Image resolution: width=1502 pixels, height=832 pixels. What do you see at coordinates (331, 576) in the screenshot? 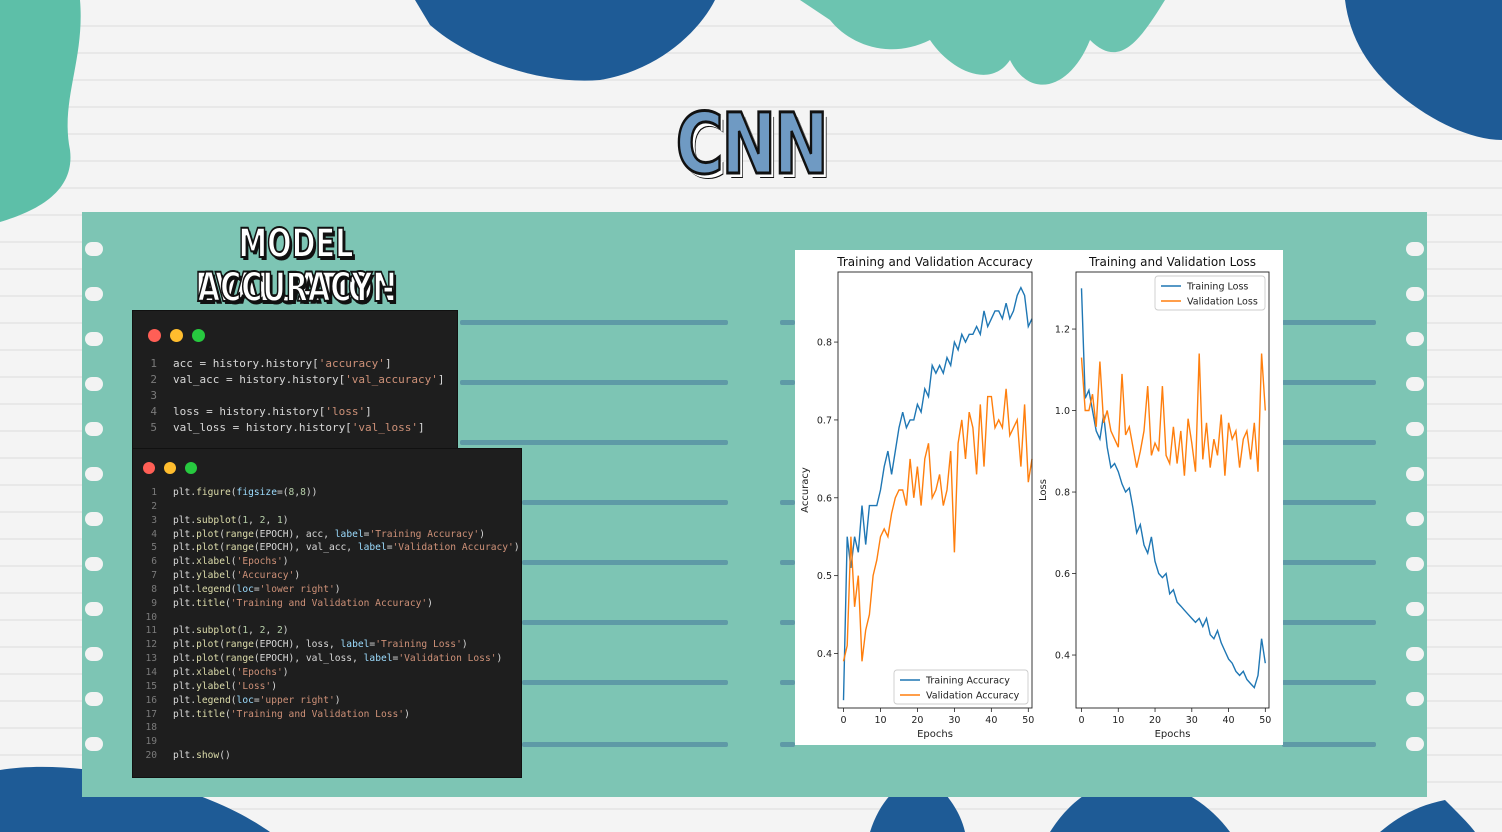
I see `code-line: 7 plt.ylabel('Accuracy')` at bounding box center [331, 576].